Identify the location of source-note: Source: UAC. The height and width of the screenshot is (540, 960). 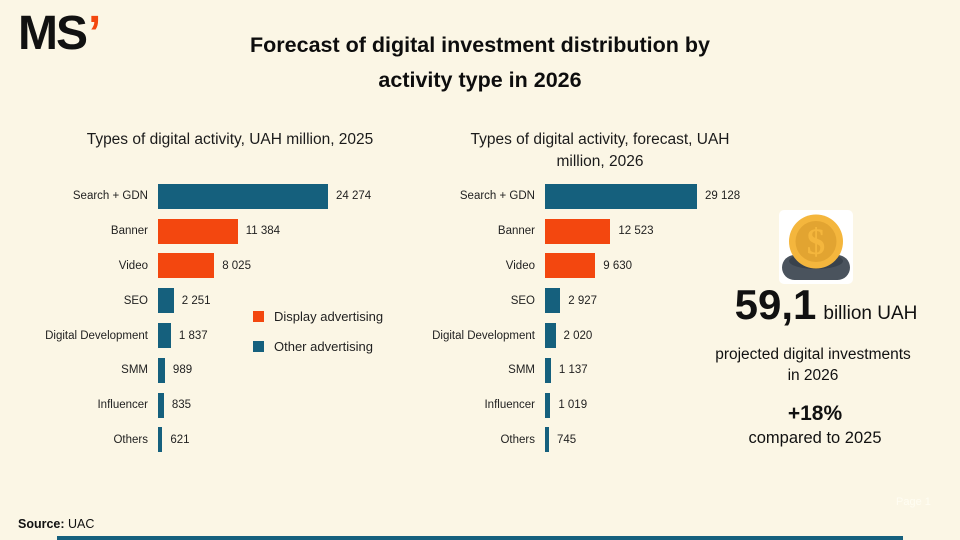
(56, 524).